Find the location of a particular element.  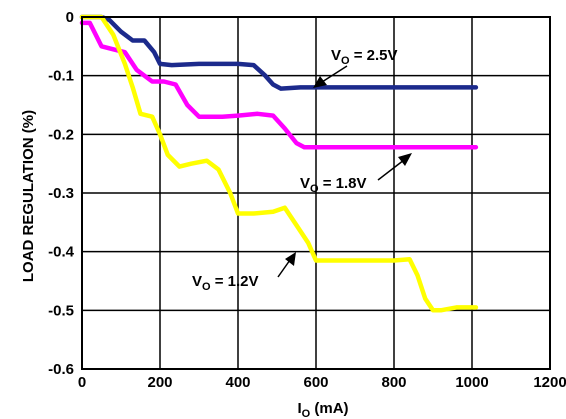

svg-text: VO = 1.2V is located at coordinates (225, 283).